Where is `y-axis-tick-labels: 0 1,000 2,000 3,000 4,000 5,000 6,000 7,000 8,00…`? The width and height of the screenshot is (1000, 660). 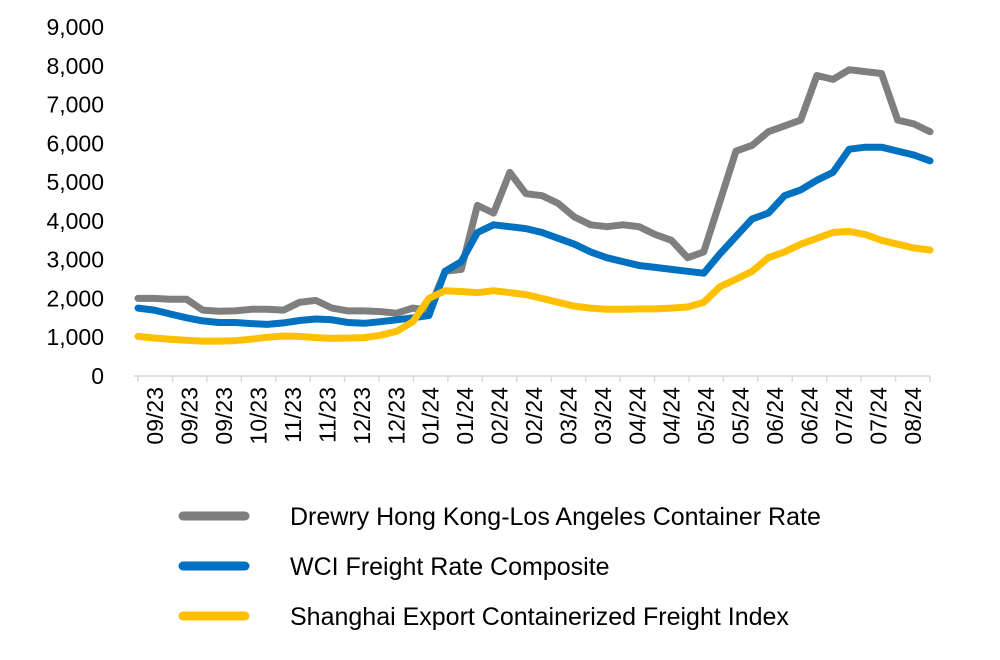 y-axis-tick-labels: 0 1,000 2,000 3,000 4,000 5,000 6,000 7,000 8,00… is located at coordinates (75, 201).